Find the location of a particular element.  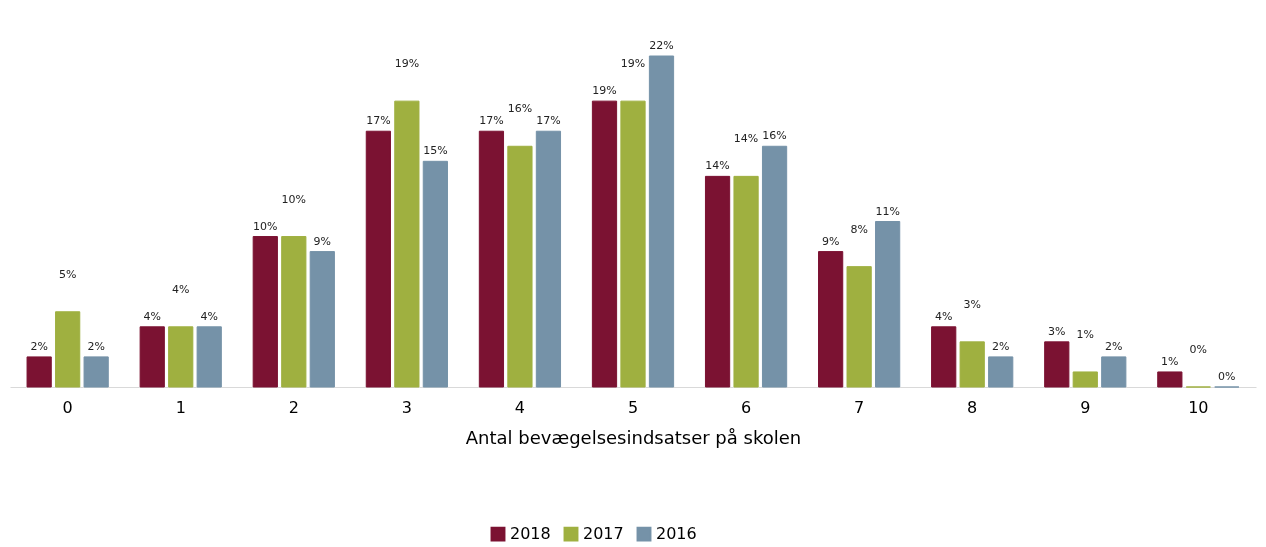

legend-label: 2018 is located at coordinates (530, 534).